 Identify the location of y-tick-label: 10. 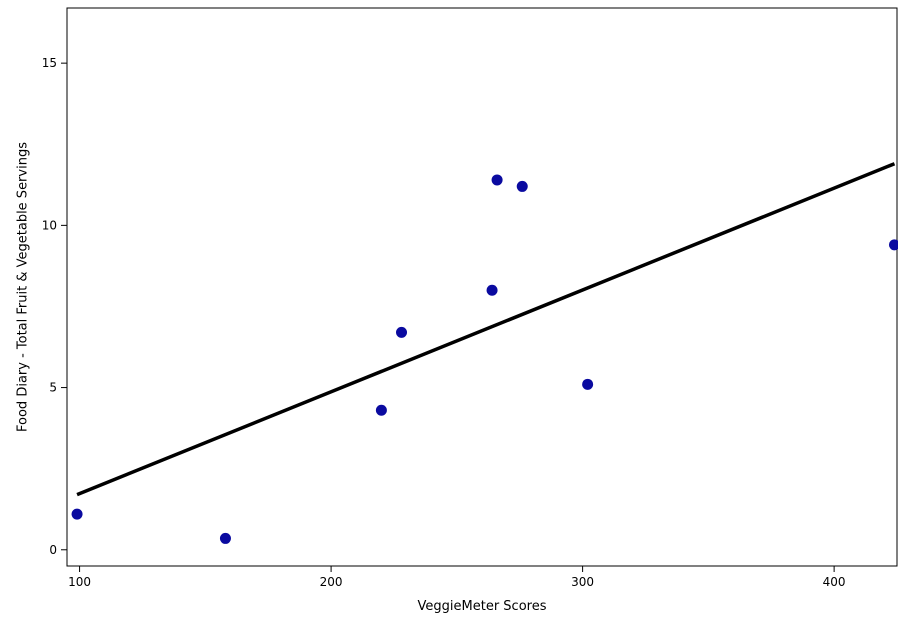
(49, 225).